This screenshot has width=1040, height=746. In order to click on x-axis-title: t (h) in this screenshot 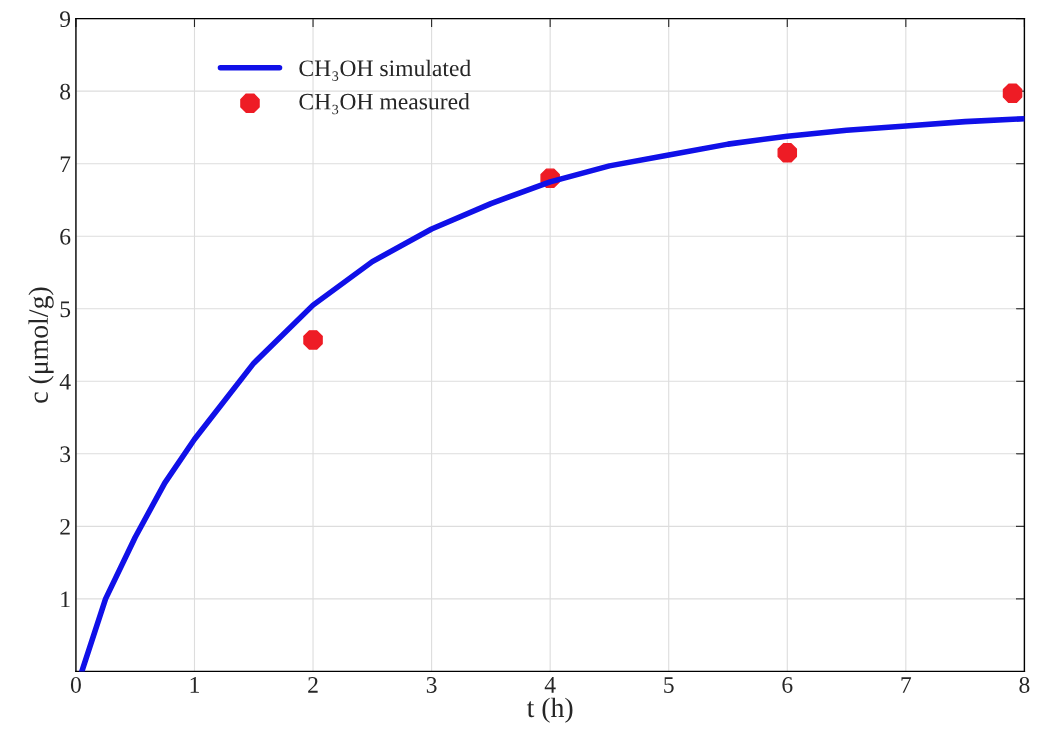, I will do `click(549, 710)`.